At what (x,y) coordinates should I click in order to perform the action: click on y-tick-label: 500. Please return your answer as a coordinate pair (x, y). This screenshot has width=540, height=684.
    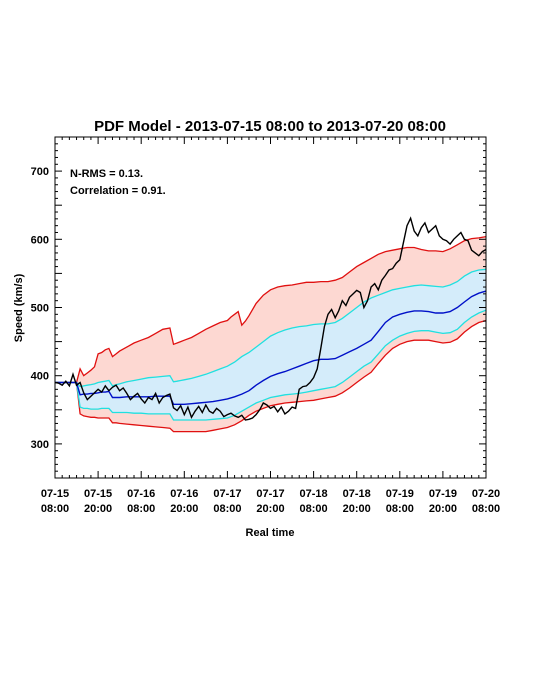
    Looking at the image, I should click on (40, 309).